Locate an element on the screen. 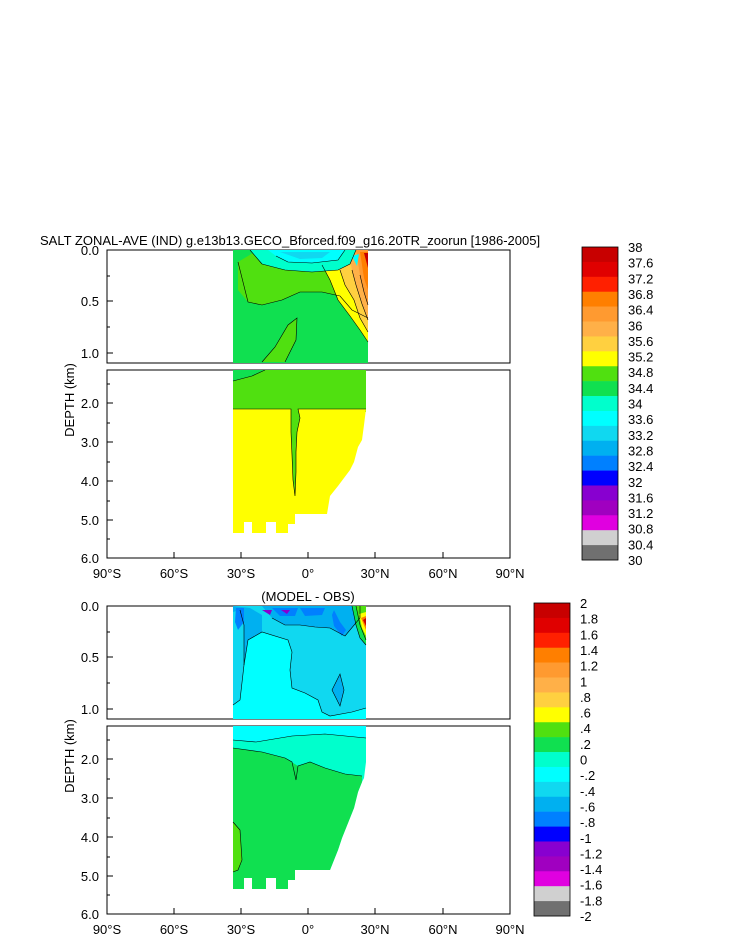  diff-x-tick-label: 30°N is located at coordinates (374, 929).